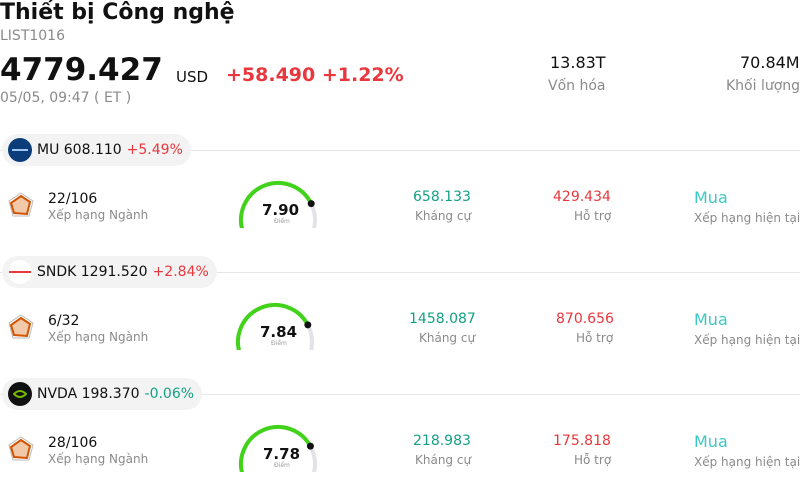 Image resolution: width=800 pixels, height=488 pixels. What do you see at coordinates (192, 77) in the screenshot?
I see `currency-label: USD` at bounding box center [192, 77].